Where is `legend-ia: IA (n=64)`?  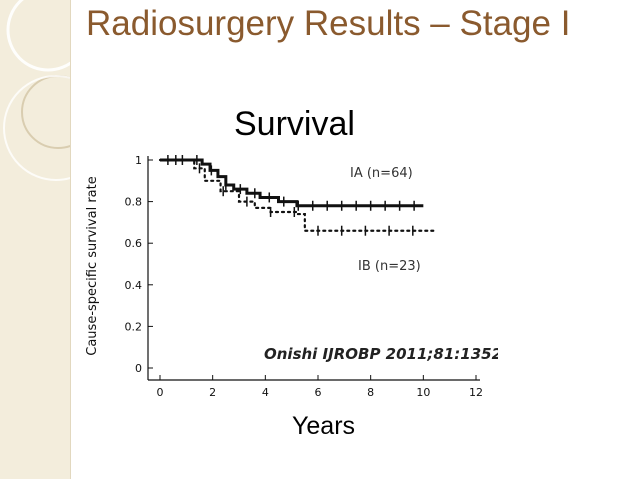
legend-ia: IA (n=64) is located at coordinates (381, 173).